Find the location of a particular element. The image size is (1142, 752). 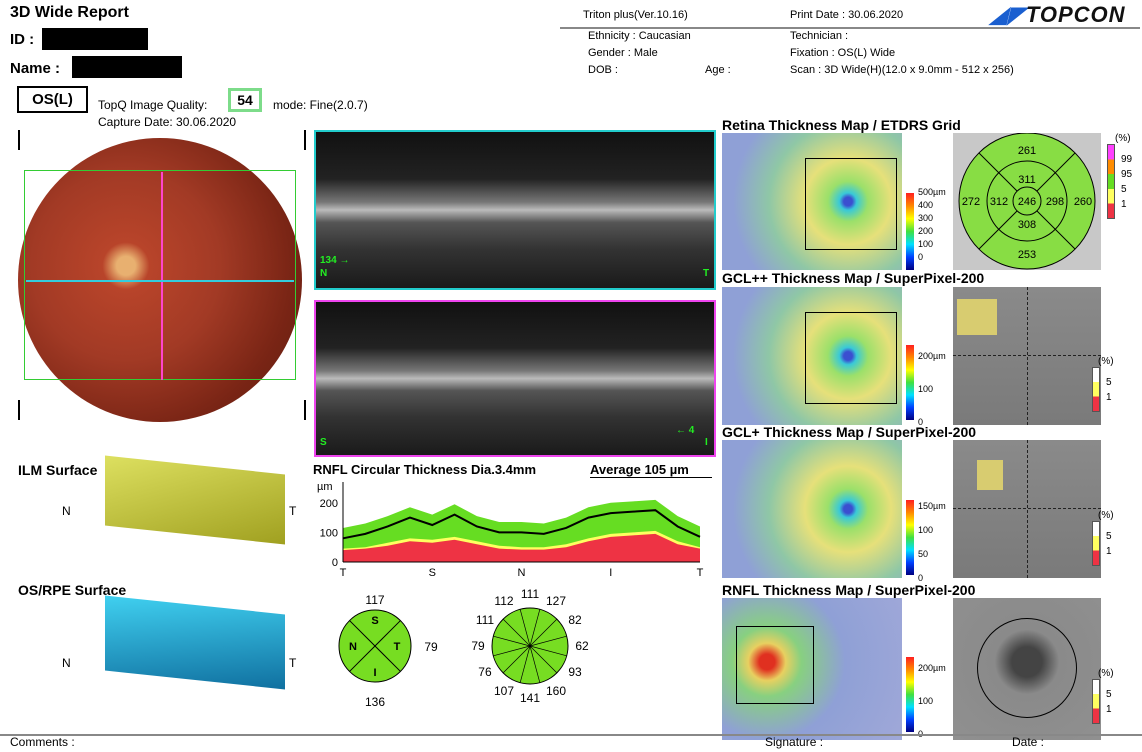

y-tick-label: 0 is located at coordinates (335, 563).